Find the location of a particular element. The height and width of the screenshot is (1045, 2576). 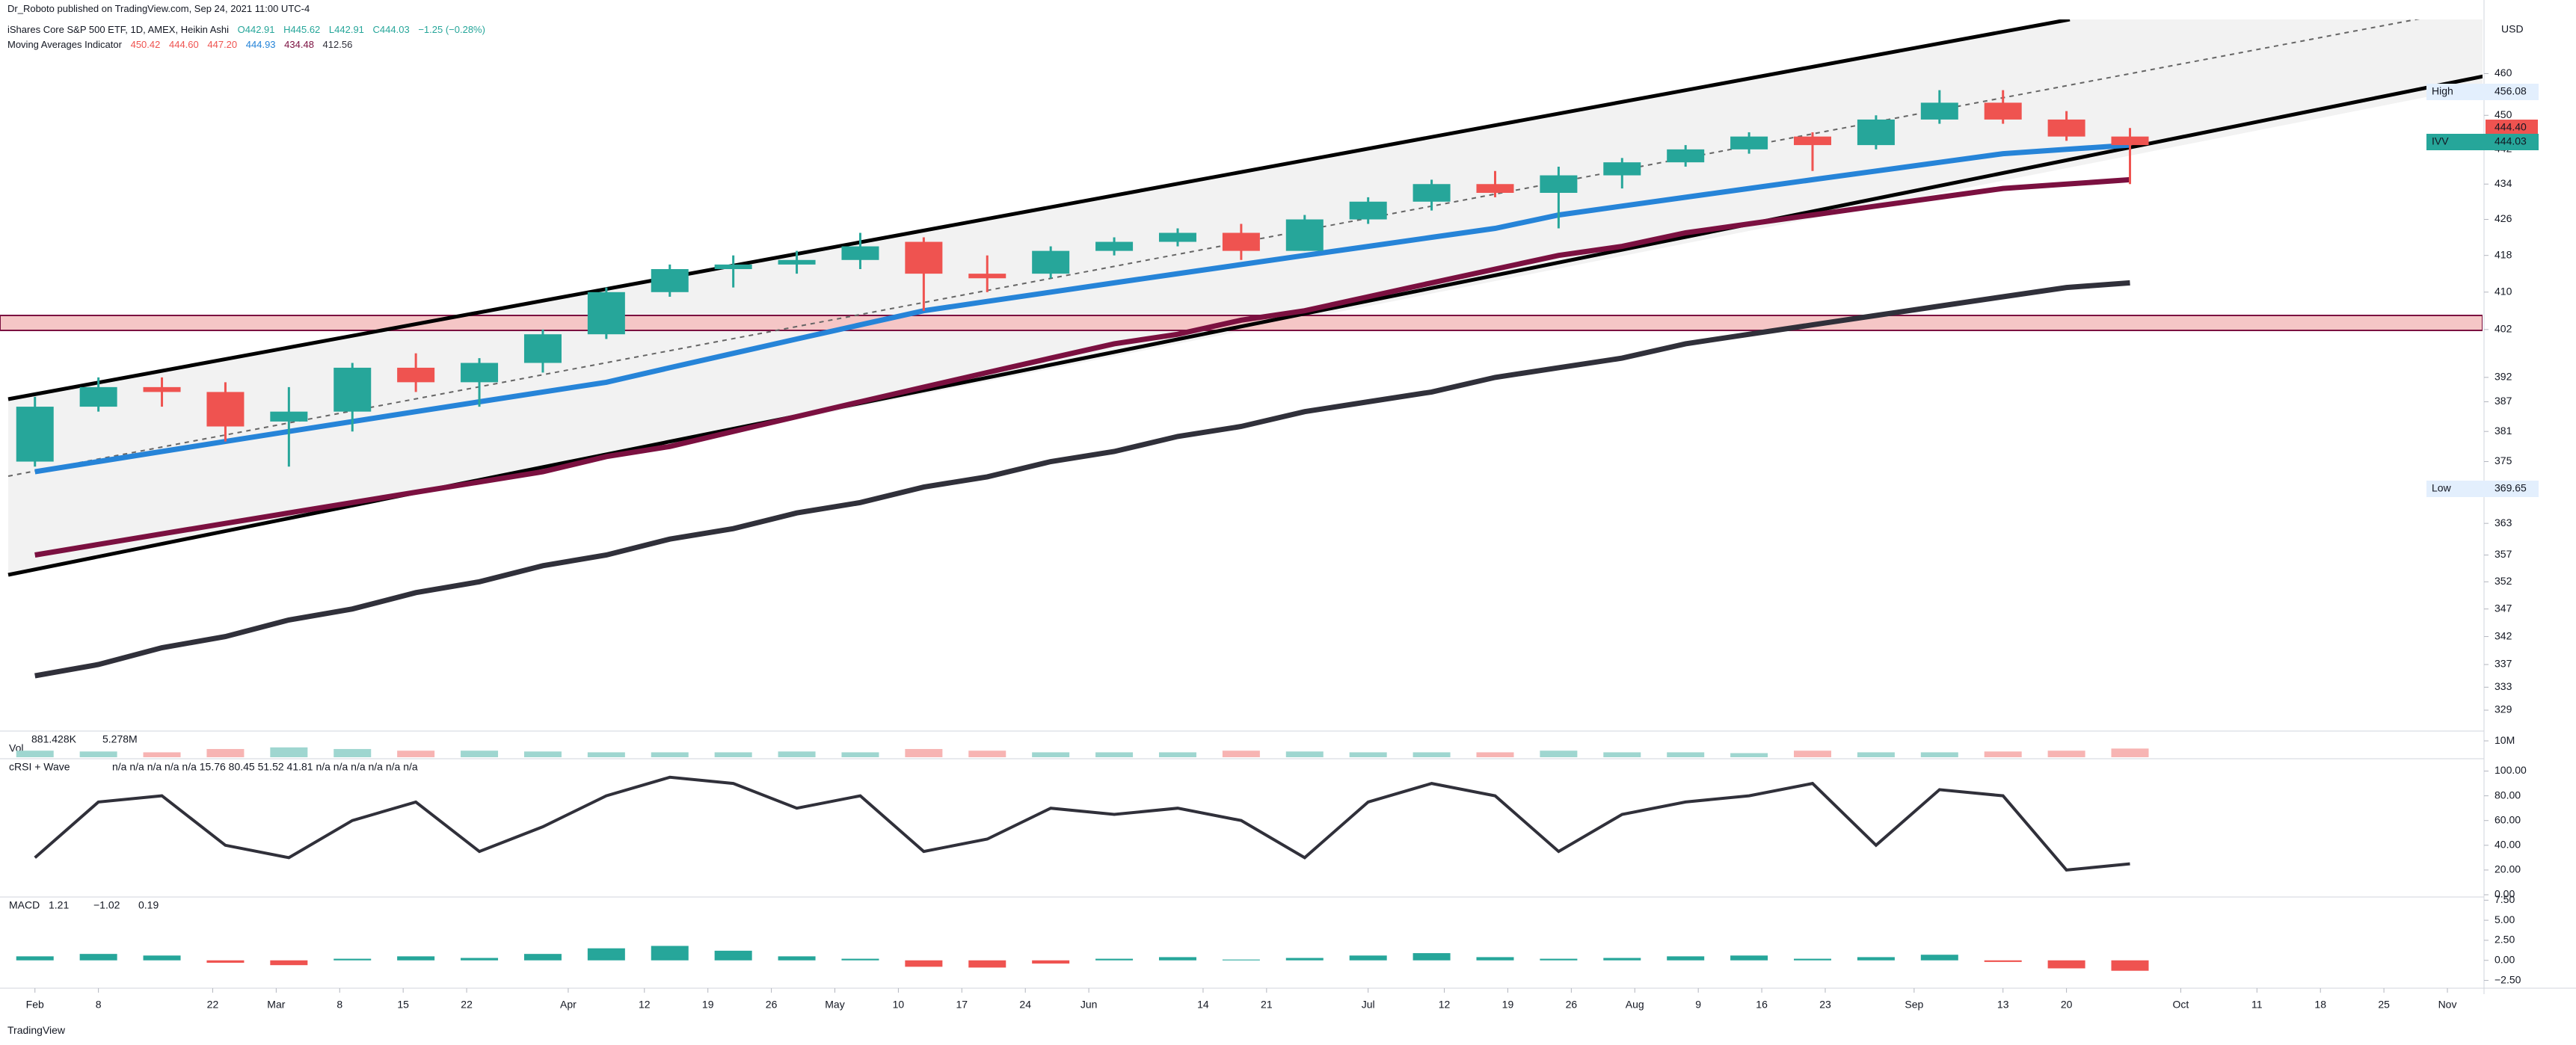

currency: USD is located at coordinates (2512, 29).